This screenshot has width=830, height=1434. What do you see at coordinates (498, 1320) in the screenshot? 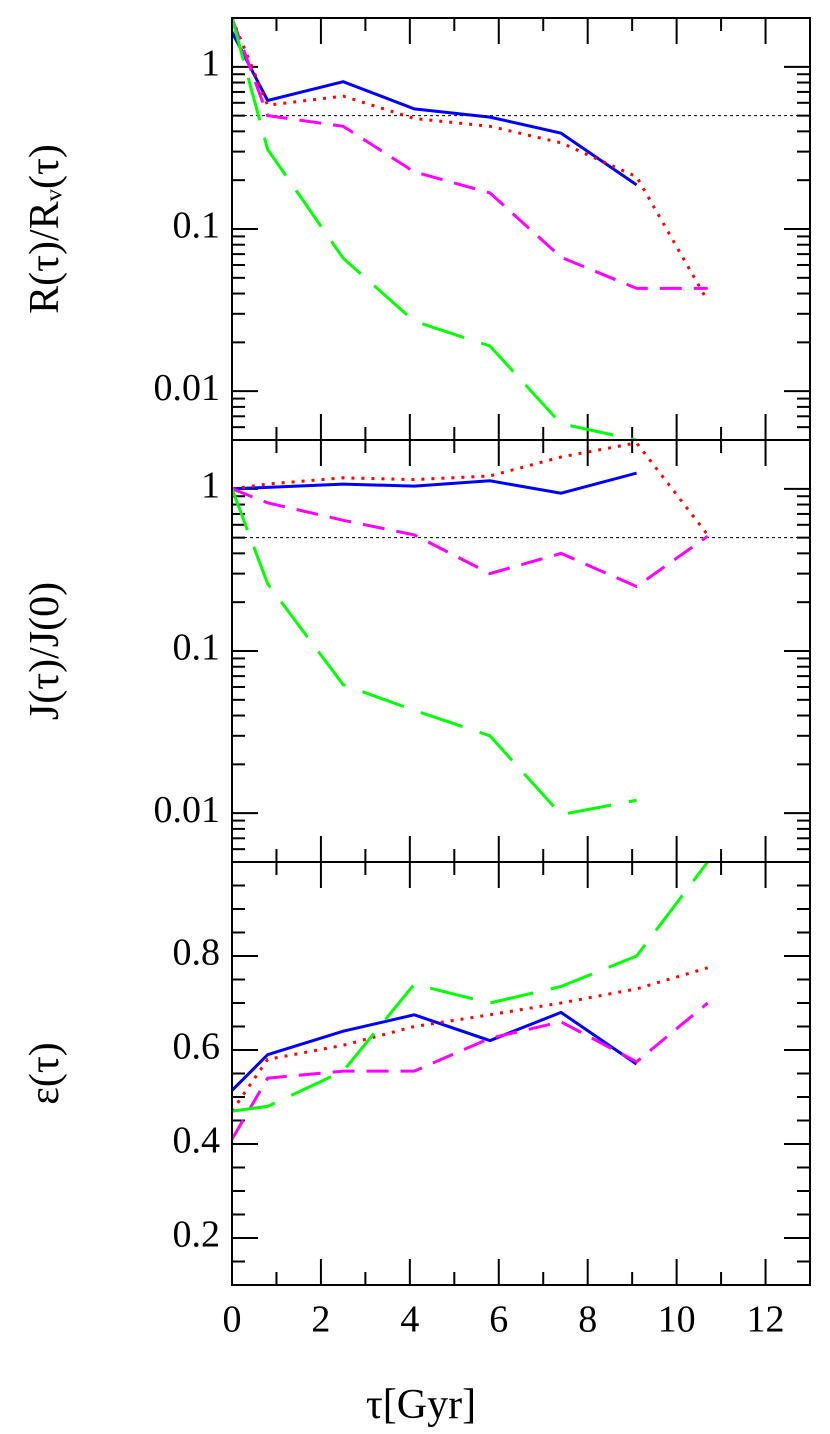
I see `x-tick-label: 6` at bounding box center [498, 1320].